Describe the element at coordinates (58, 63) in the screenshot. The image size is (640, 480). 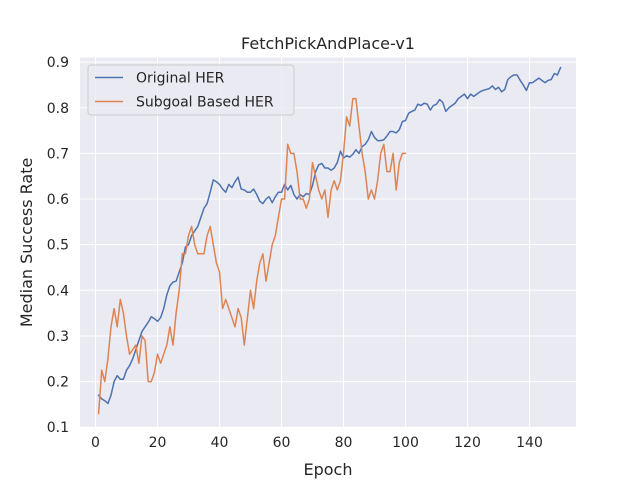
I see `y-tick-label: 0.9` at that location.